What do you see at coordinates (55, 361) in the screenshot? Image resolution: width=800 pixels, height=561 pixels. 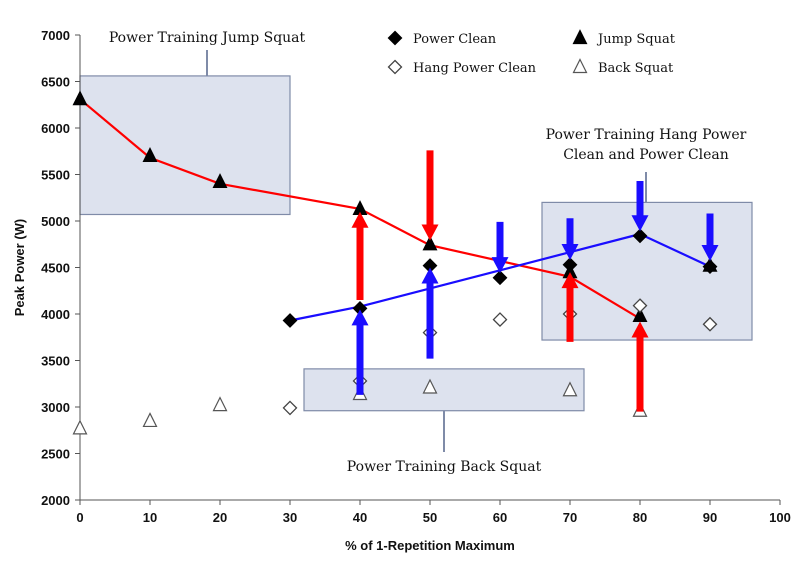 I see `y-tick-label: 3500` at bounding box center [55, 361].